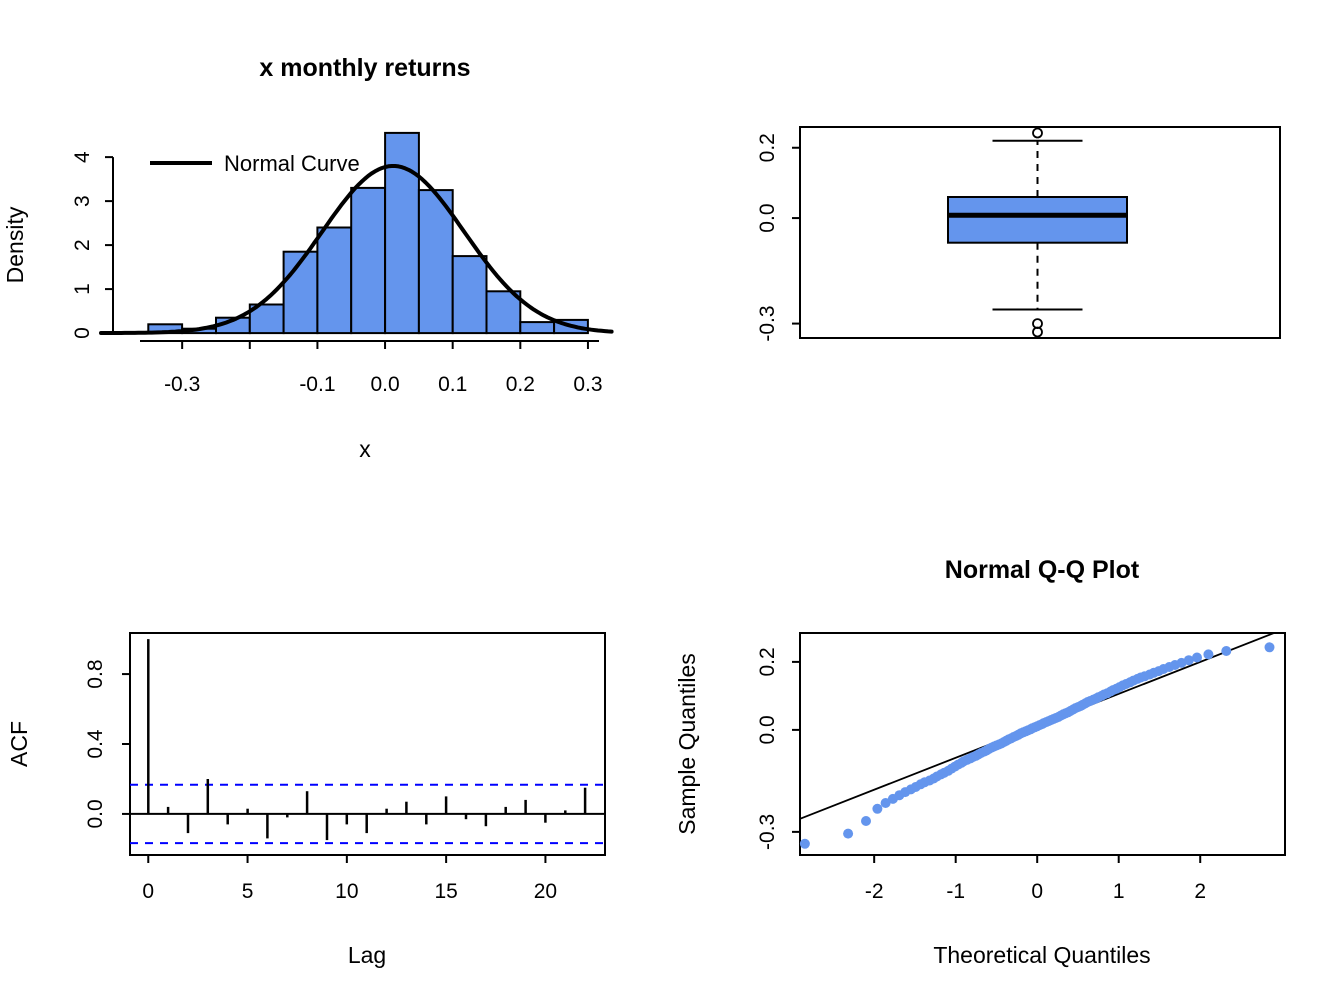 This screenshot has height=1008, width=1344. Describe the element at coordinates (317, 384) in the screenshot. I see `tick-label: -0.1` at that location.